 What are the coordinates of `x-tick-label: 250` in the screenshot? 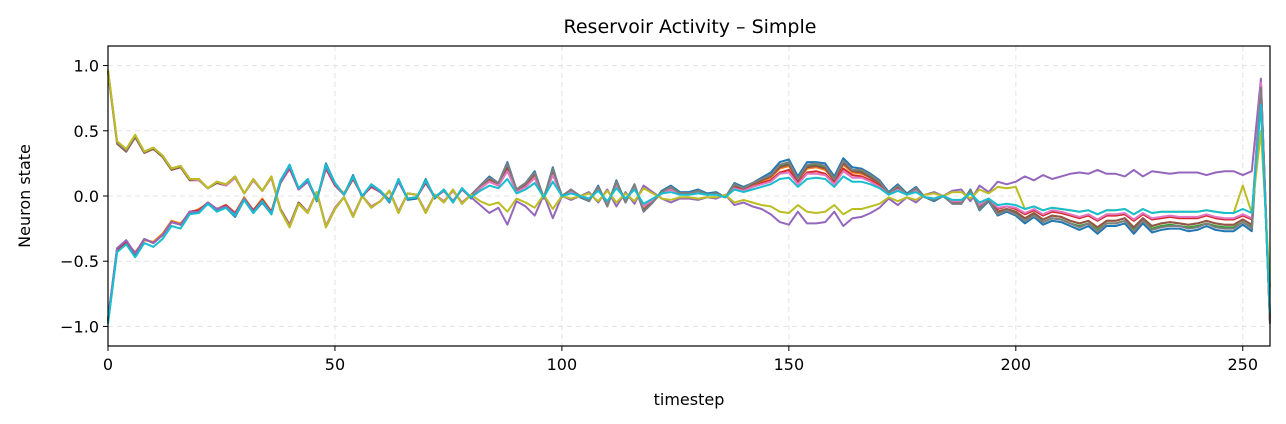 It's located at (1242, 364).